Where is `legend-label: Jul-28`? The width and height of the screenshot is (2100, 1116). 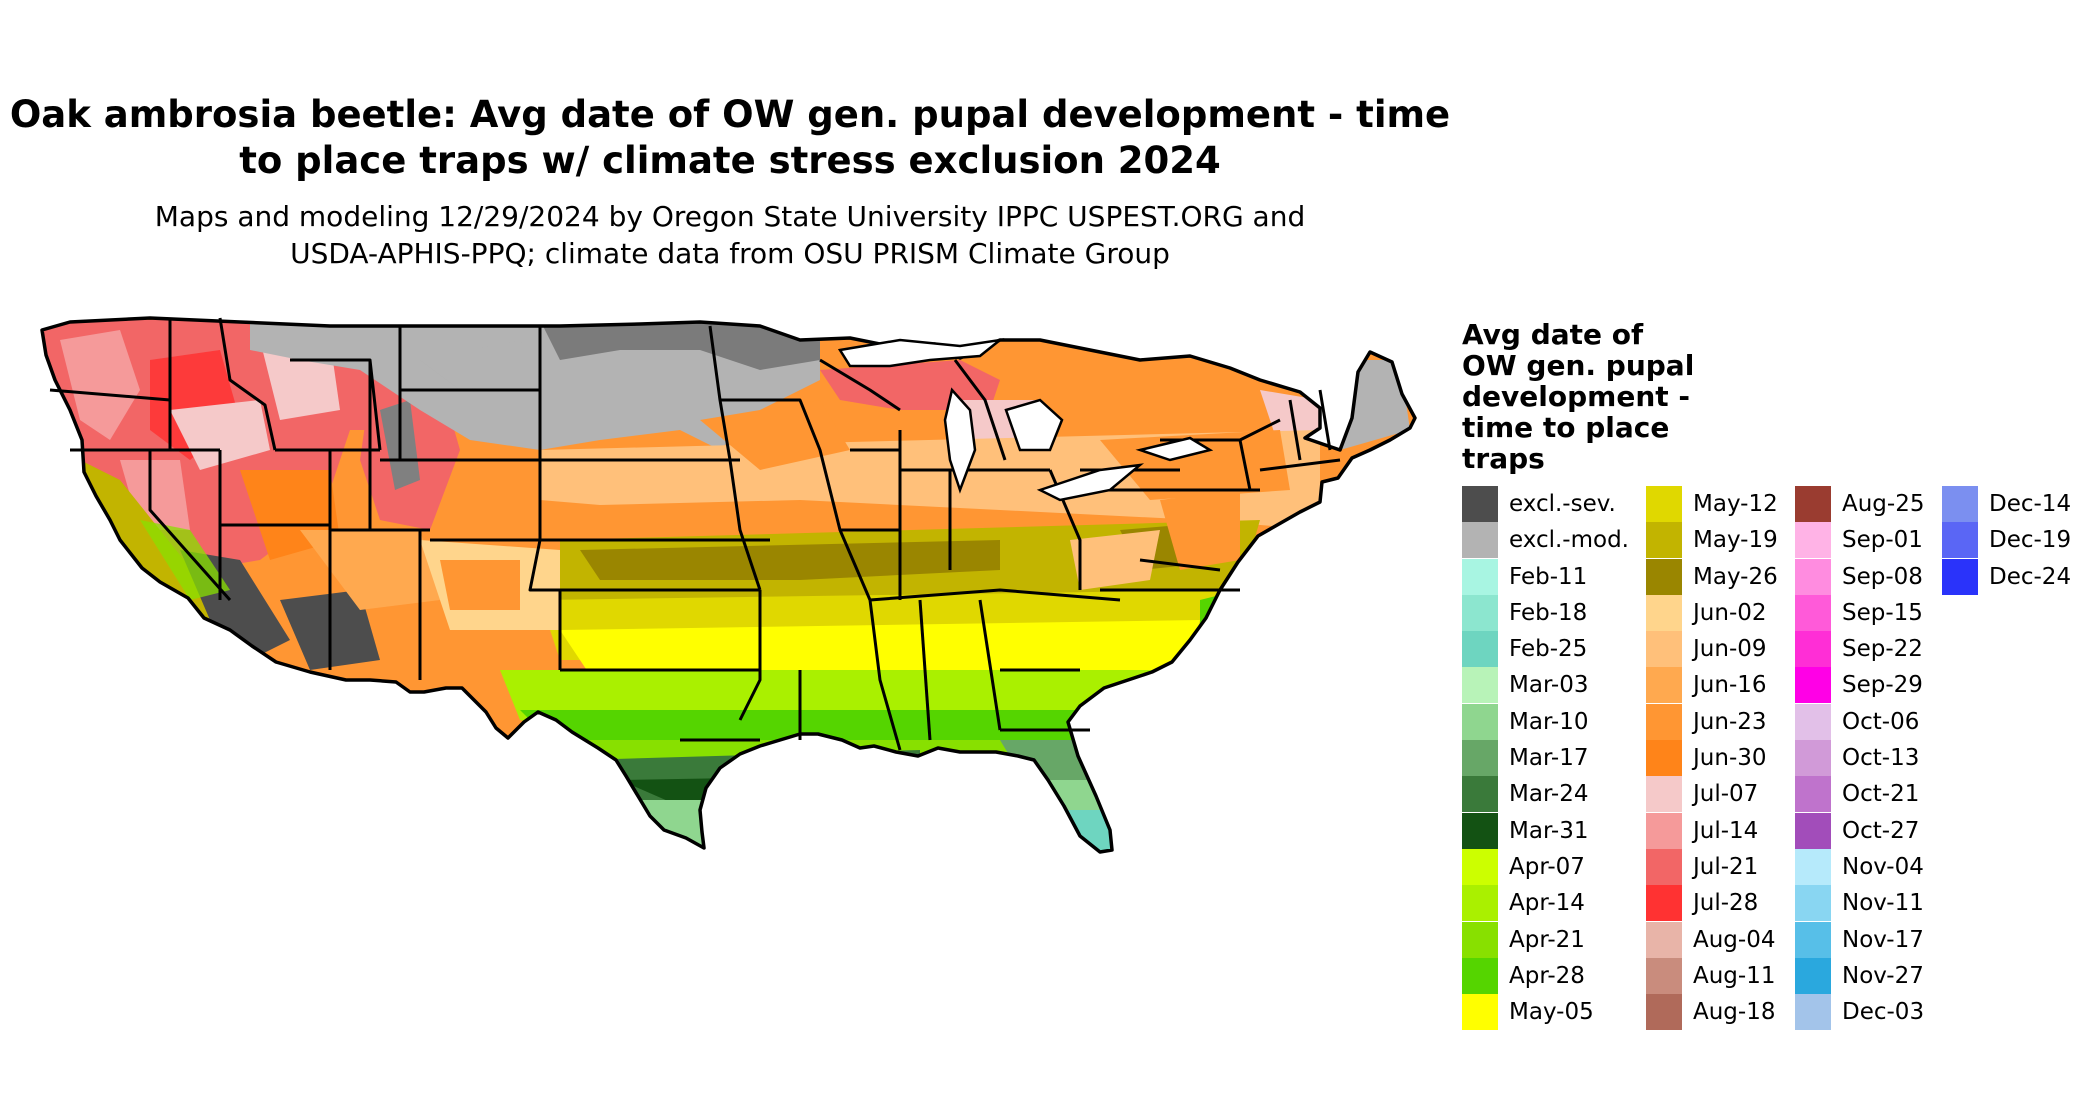 legend-label: Jul-28 is located at coordinates (1726, 903).